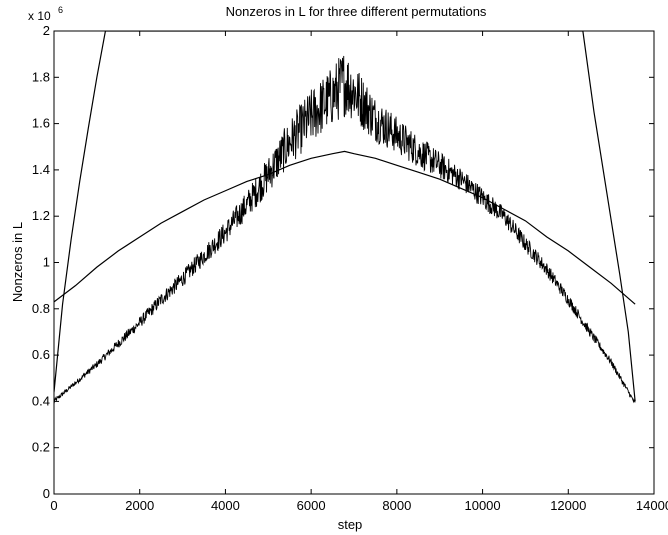  What do you see at coordinates (60, 10) in the screenshot?
I see `y-exponent-power: 6` at bounding box center [60, 10].